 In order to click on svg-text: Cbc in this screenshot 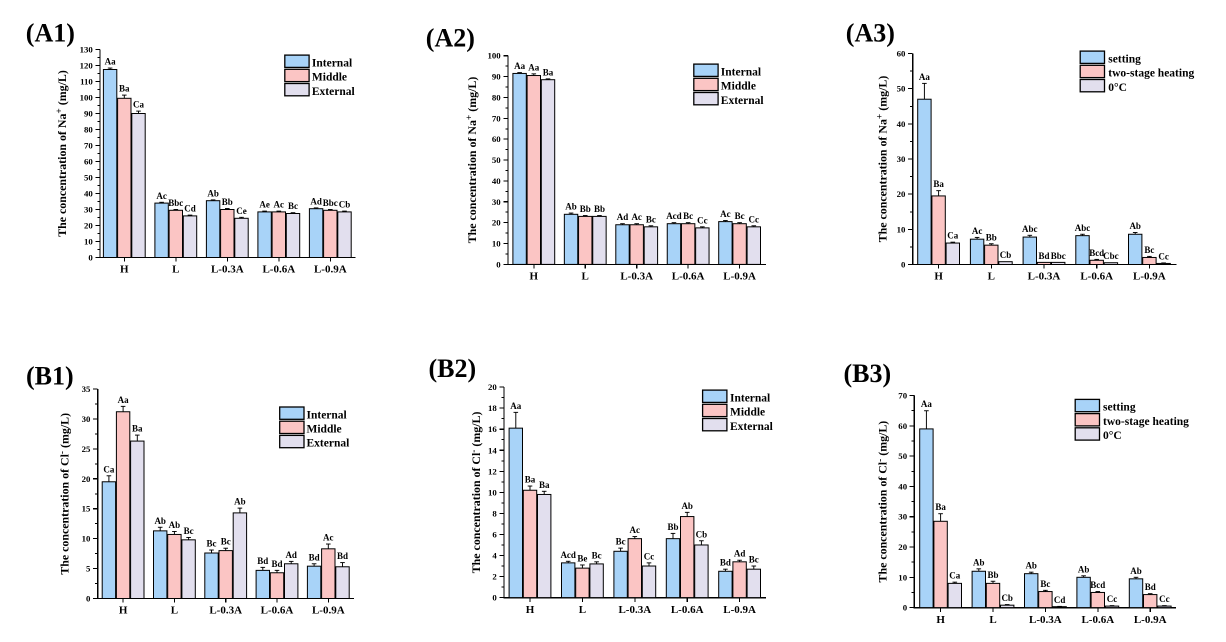, I will do `click(1111, 256)`.